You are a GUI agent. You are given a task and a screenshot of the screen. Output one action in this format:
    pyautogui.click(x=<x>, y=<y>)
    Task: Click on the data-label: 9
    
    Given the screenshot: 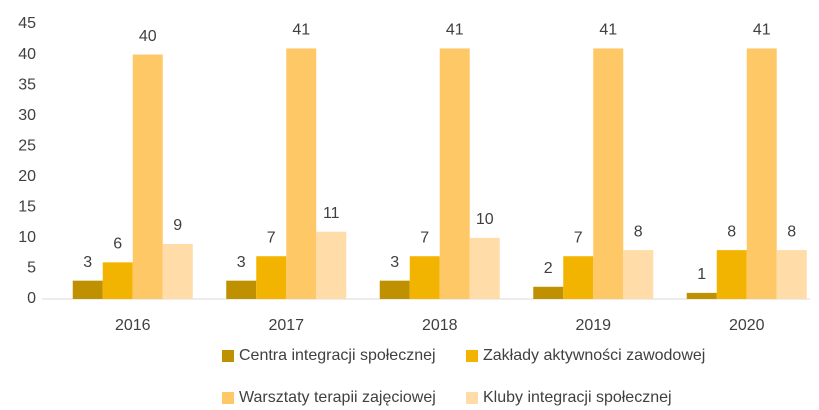 What is the action you would take?
    pyautogui.click(x=177, y=225)
    